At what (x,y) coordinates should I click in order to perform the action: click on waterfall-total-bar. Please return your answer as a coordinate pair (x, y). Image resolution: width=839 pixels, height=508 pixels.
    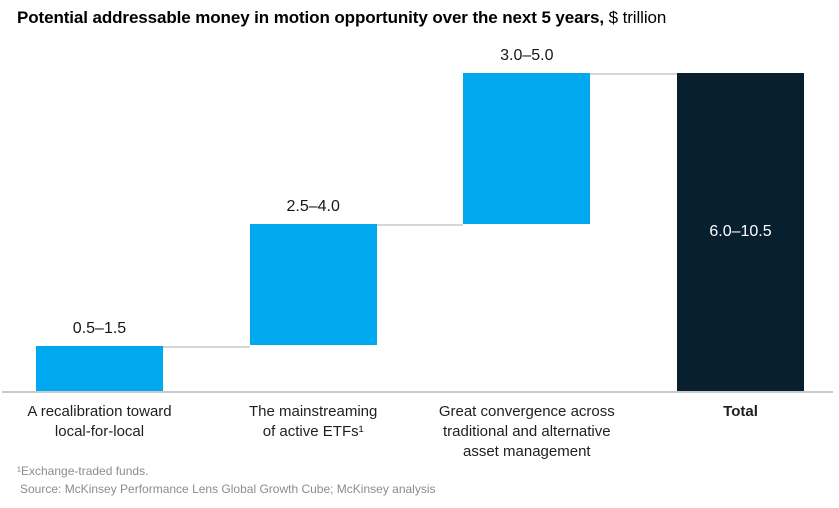
    Looking at the image, I should click on (740, 232).